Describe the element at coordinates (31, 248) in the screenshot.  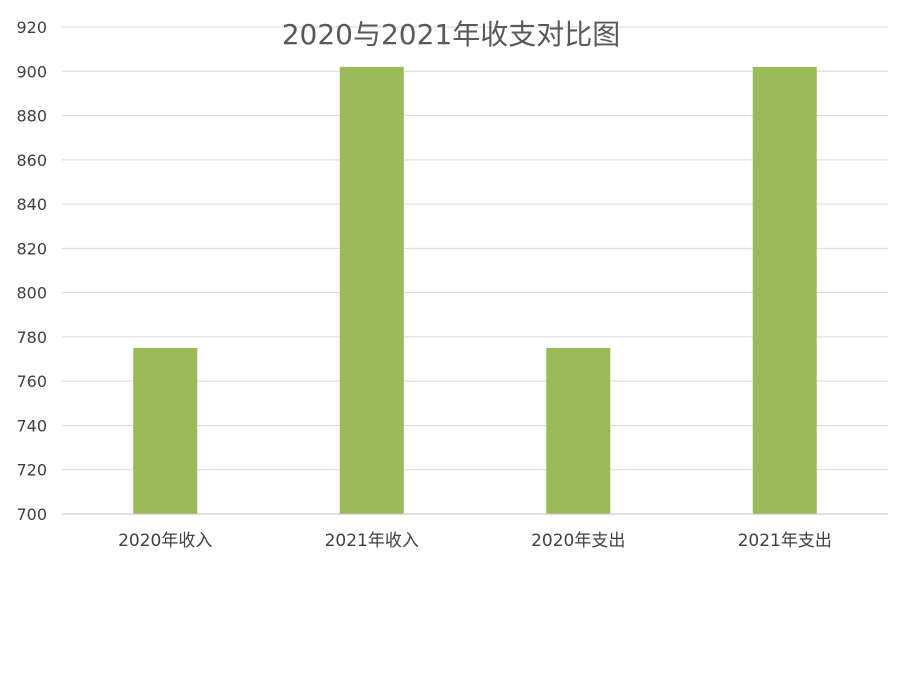
I see `y-tick-label: 820` at that location.